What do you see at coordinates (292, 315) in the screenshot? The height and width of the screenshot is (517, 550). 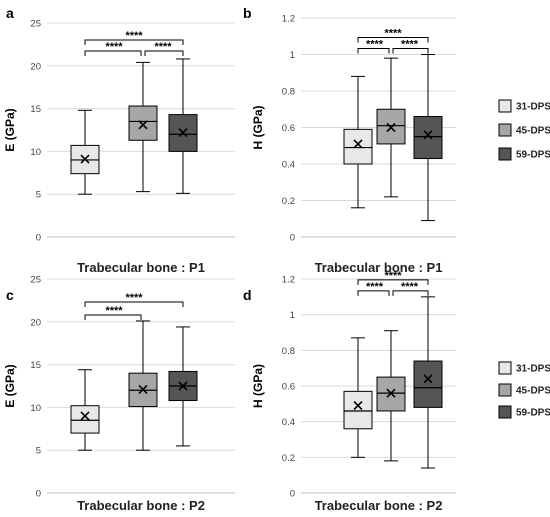 I see `y-tick-label: 1` at bounding box center [292, 315].